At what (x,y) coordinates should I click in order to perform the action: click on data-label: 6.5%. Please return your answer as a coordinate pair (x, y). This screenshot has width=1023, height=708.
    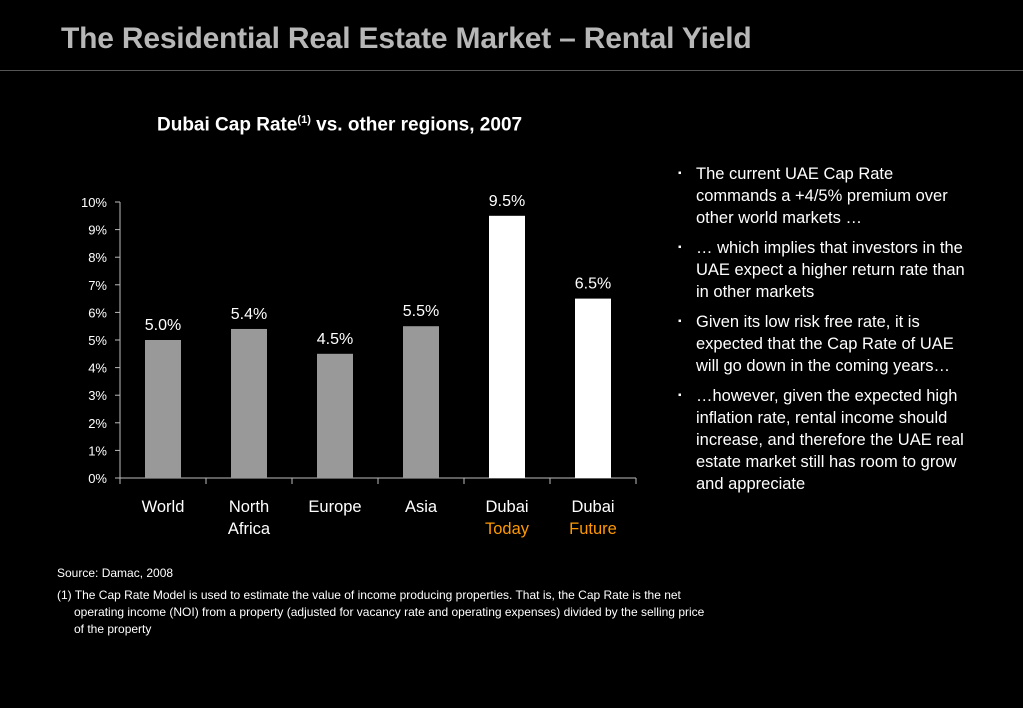
    Looking at the image, I should click on (593, 284).